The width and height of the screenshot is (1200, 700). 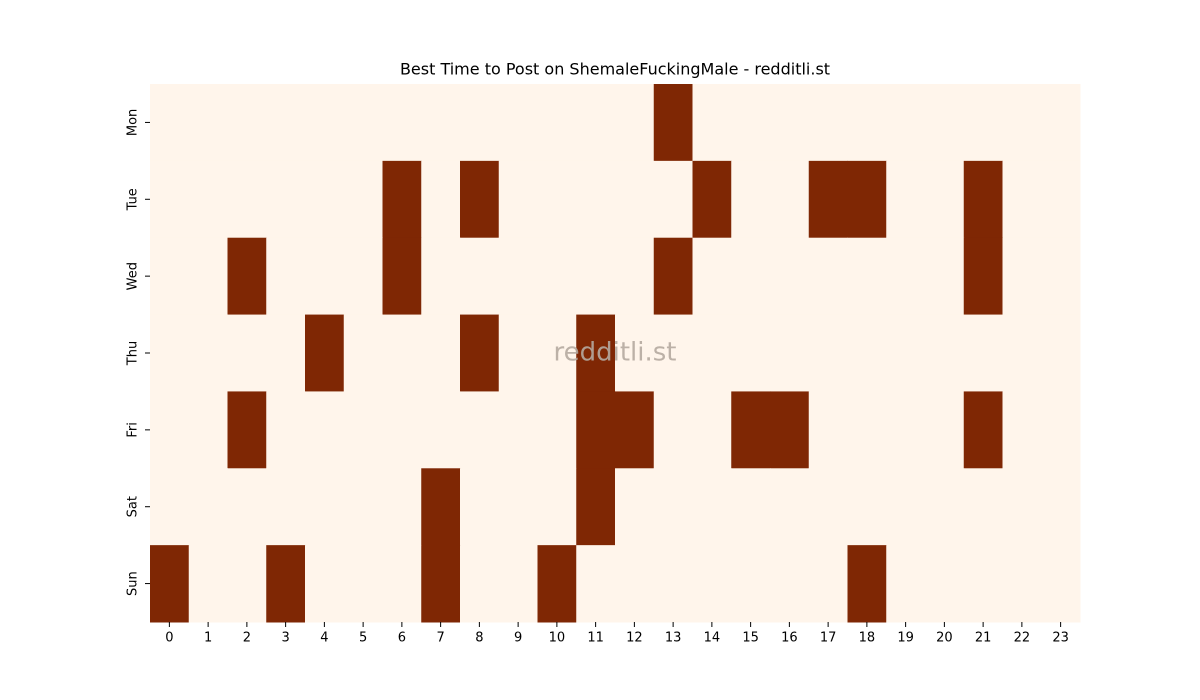 What do you see at coordinates (133, 583) in the screenshot?
I see `y-tick-label: Sun` at bounding box center [133, 583].